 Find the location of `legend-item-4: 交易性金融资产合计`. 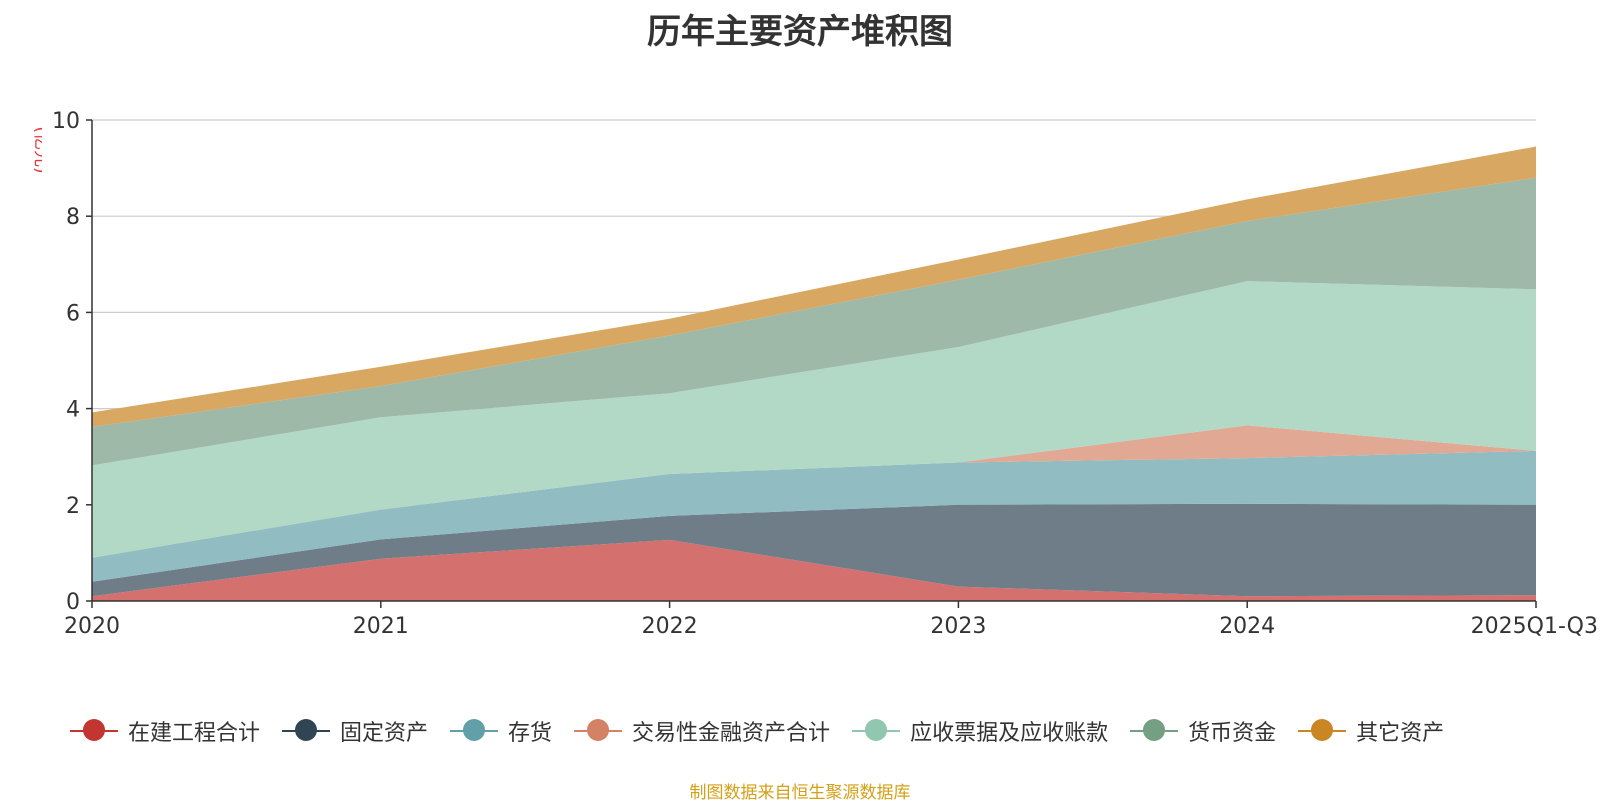

legend-item-4: 交易性金融资产合计 is located at coordinates (702, 731).